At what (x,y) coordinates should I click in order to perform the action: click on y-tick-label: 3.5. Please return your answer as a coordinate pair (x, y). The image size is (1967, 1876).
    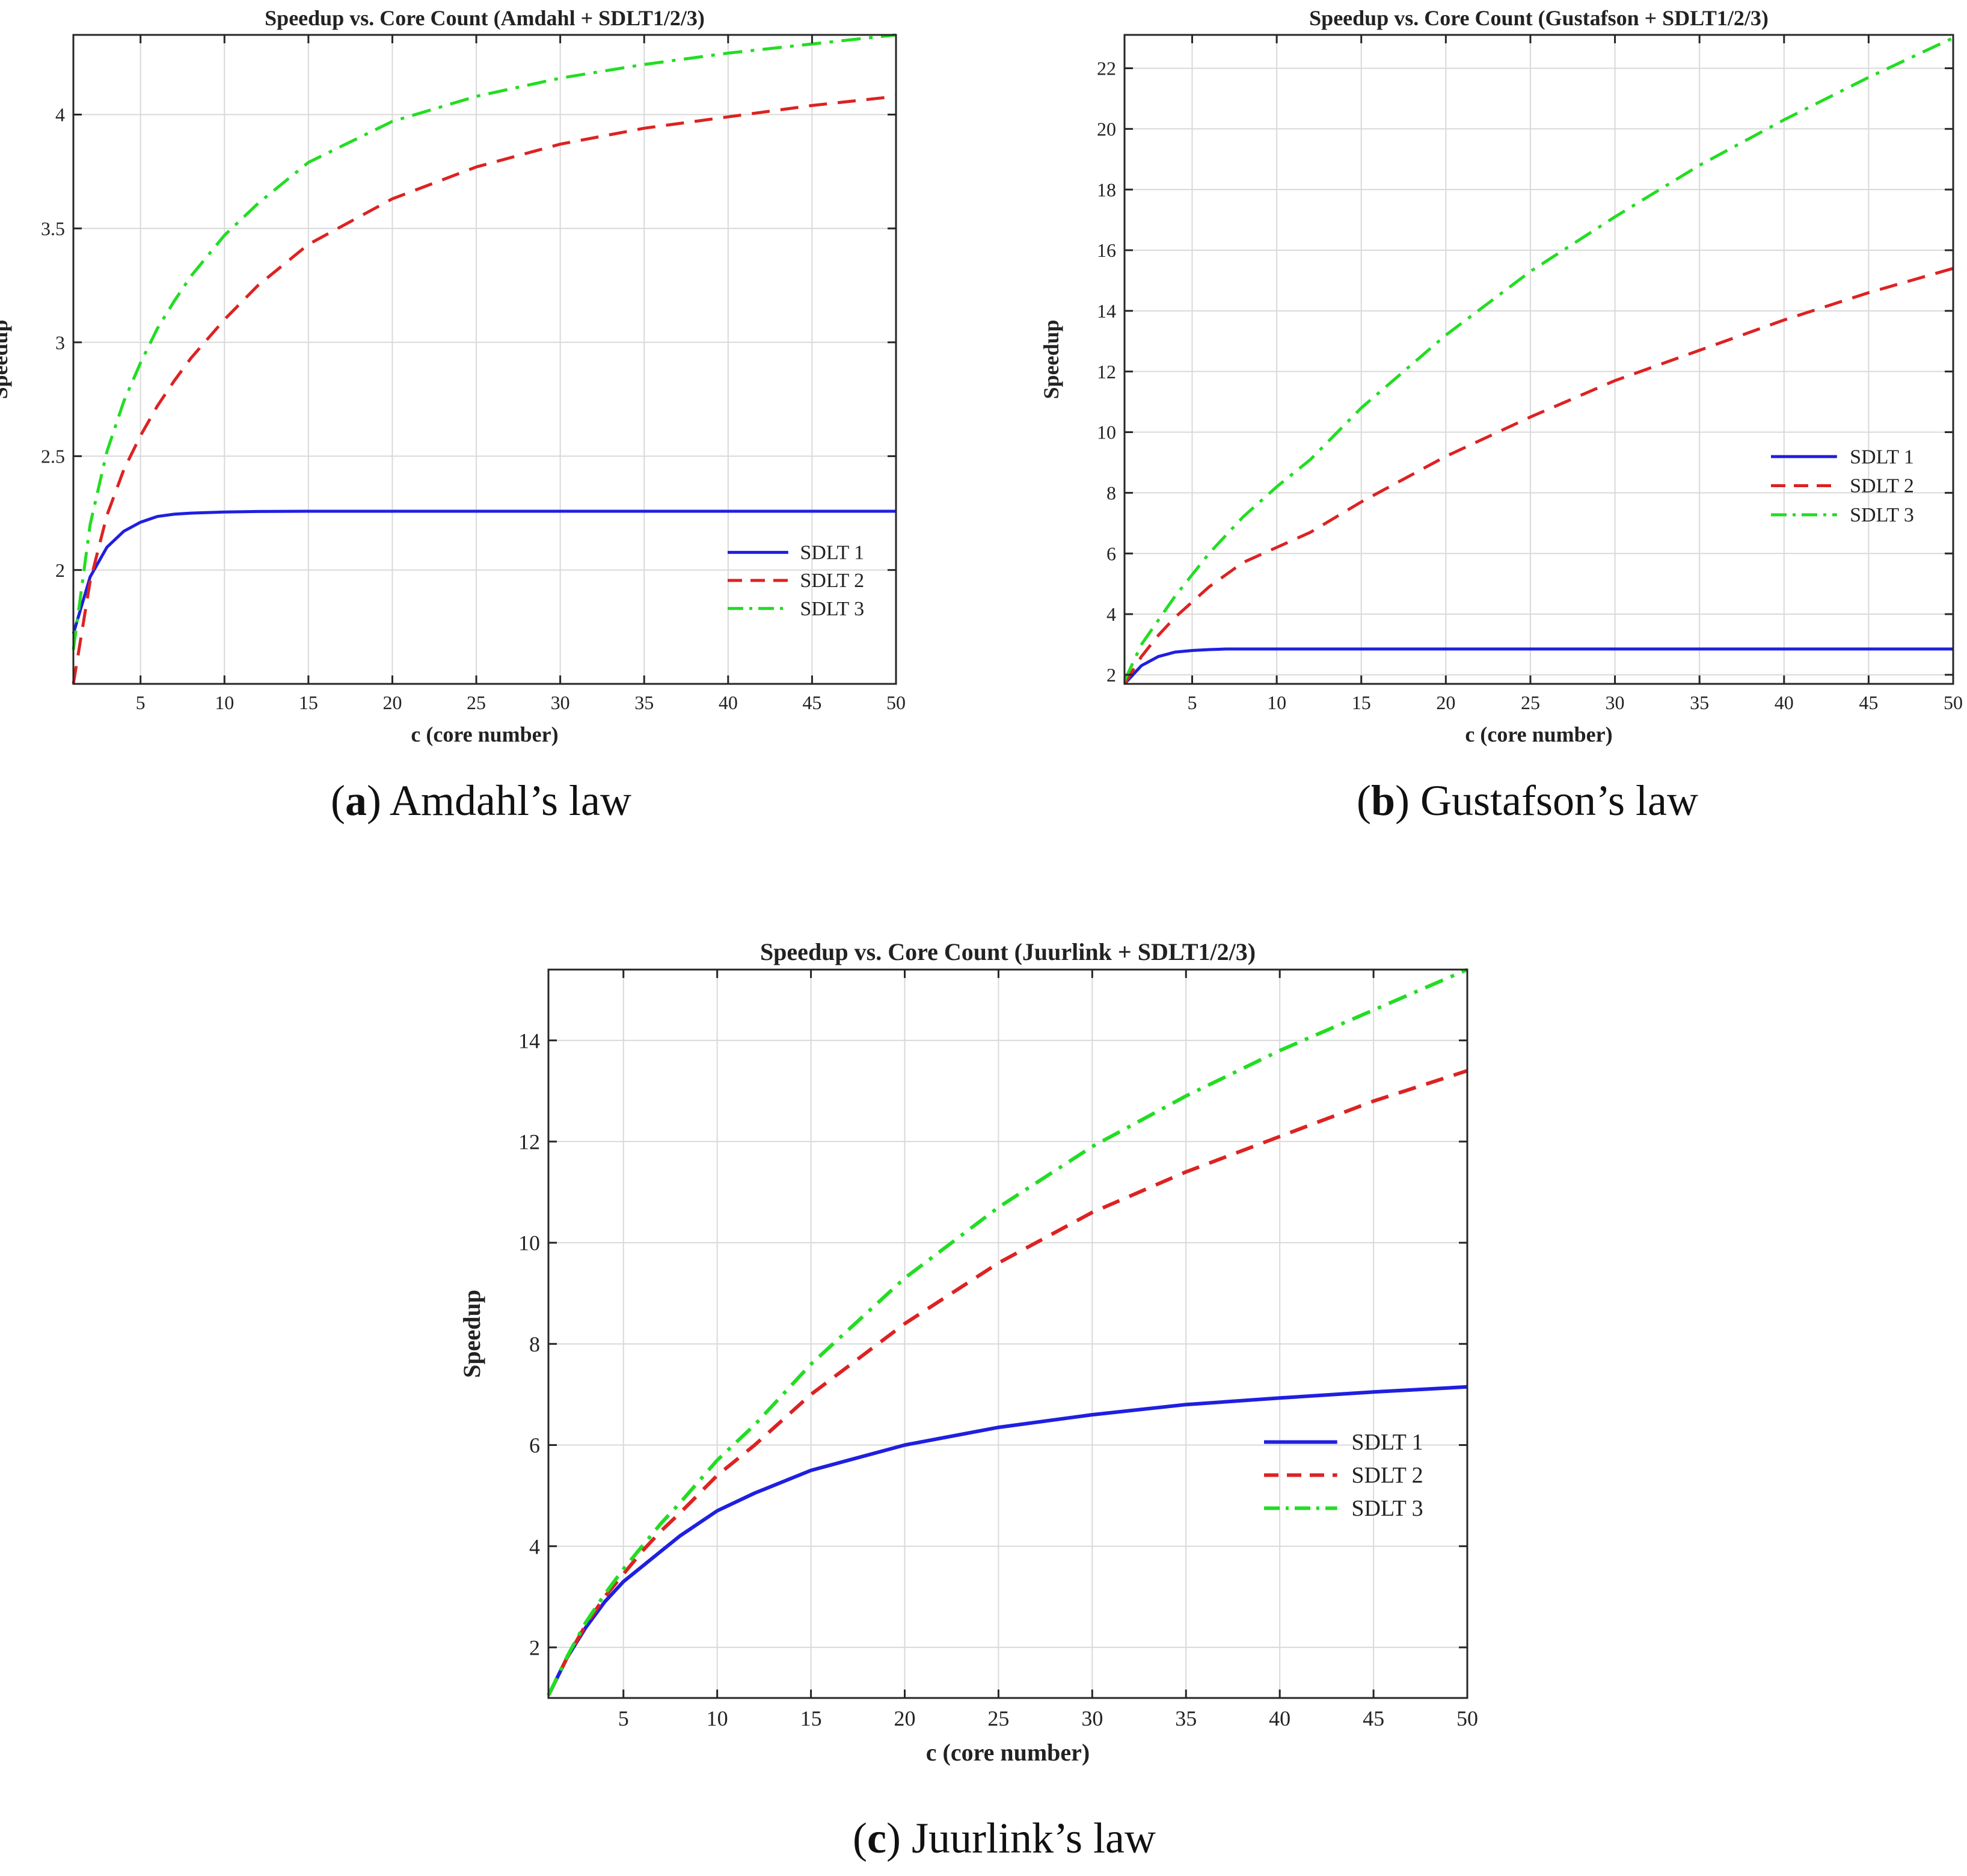
    Looking at the image, I should click on (53, 228).